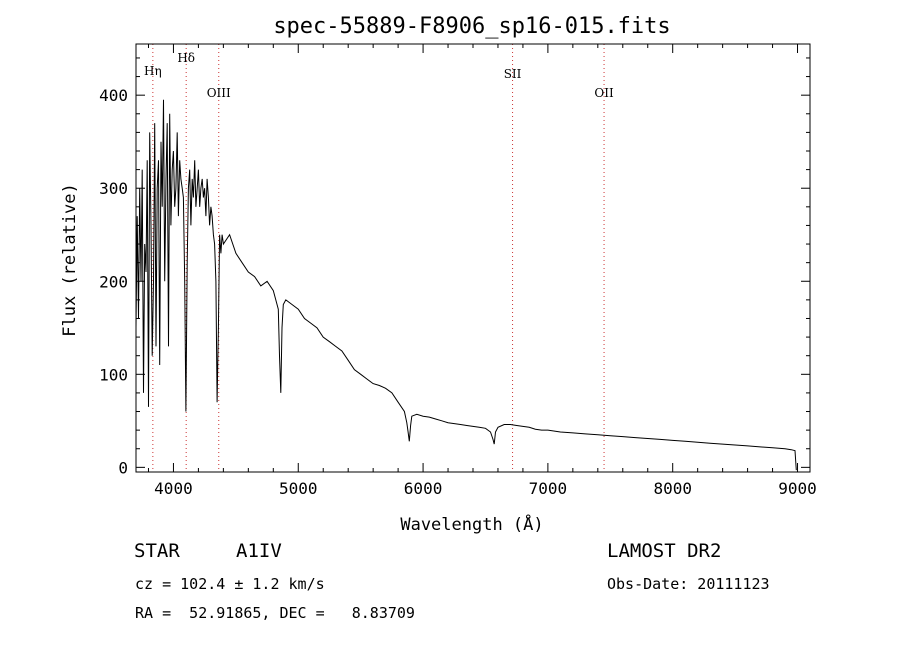 Image resolution: width=900 pixels, height=650 pixels. I want to click on spectral-line-label: OII, so click(604, 93).